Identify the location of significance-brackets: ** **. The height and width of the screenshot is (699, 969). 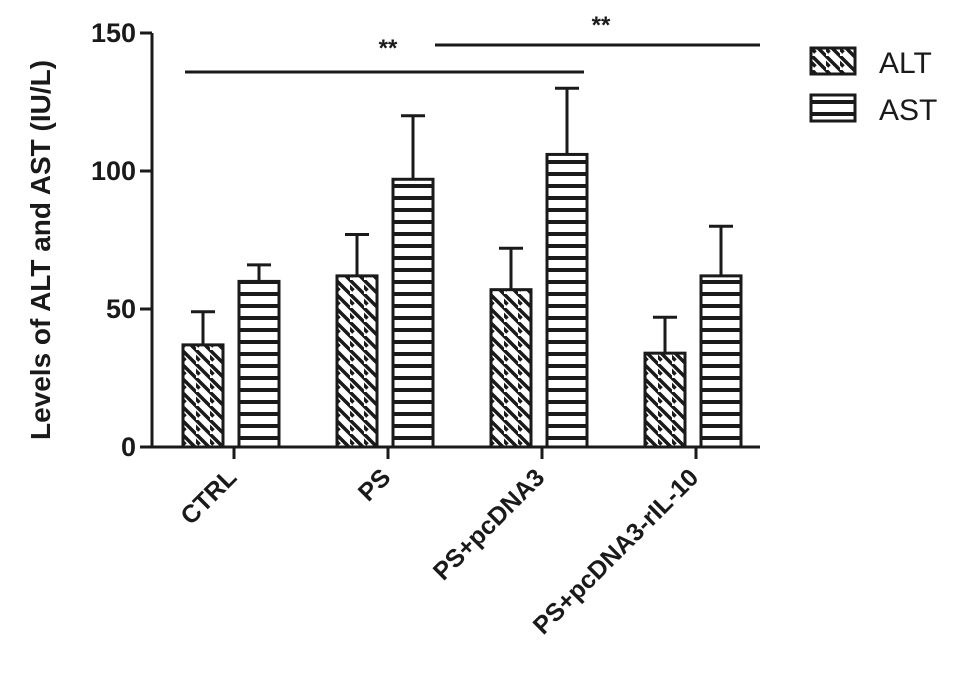
(472, 43).